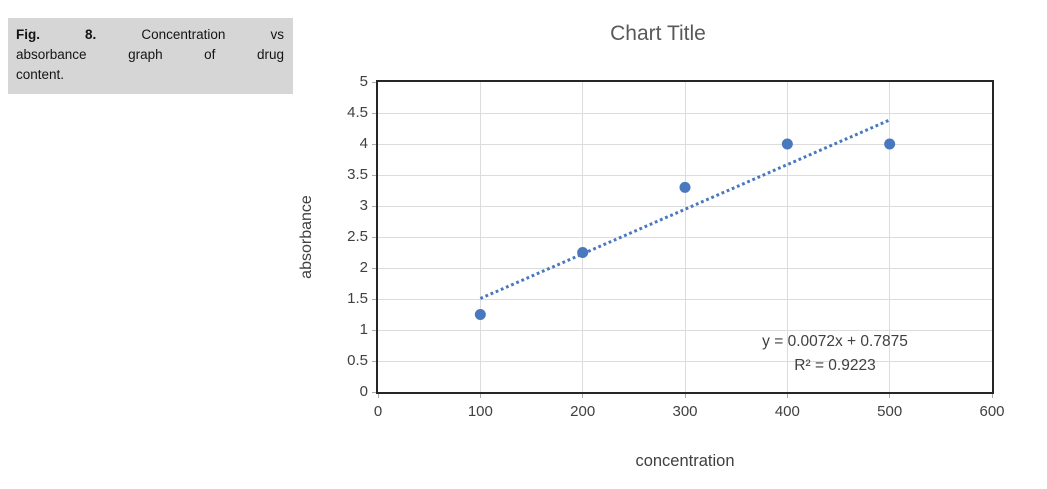 The width and height of the screenshot is (1047, 489). I want to click on caption-word: absorbance, so click(51, 54).